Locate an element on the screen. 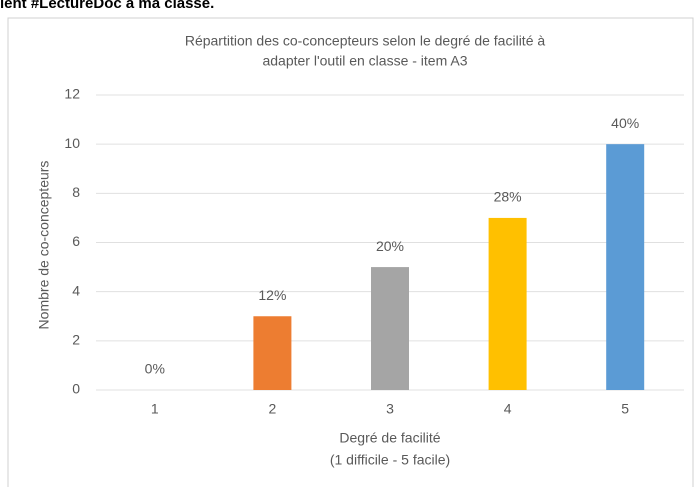 This screenshot has width=694, height=487. y-tick-label: 4 is located at coordinates (76, 290).